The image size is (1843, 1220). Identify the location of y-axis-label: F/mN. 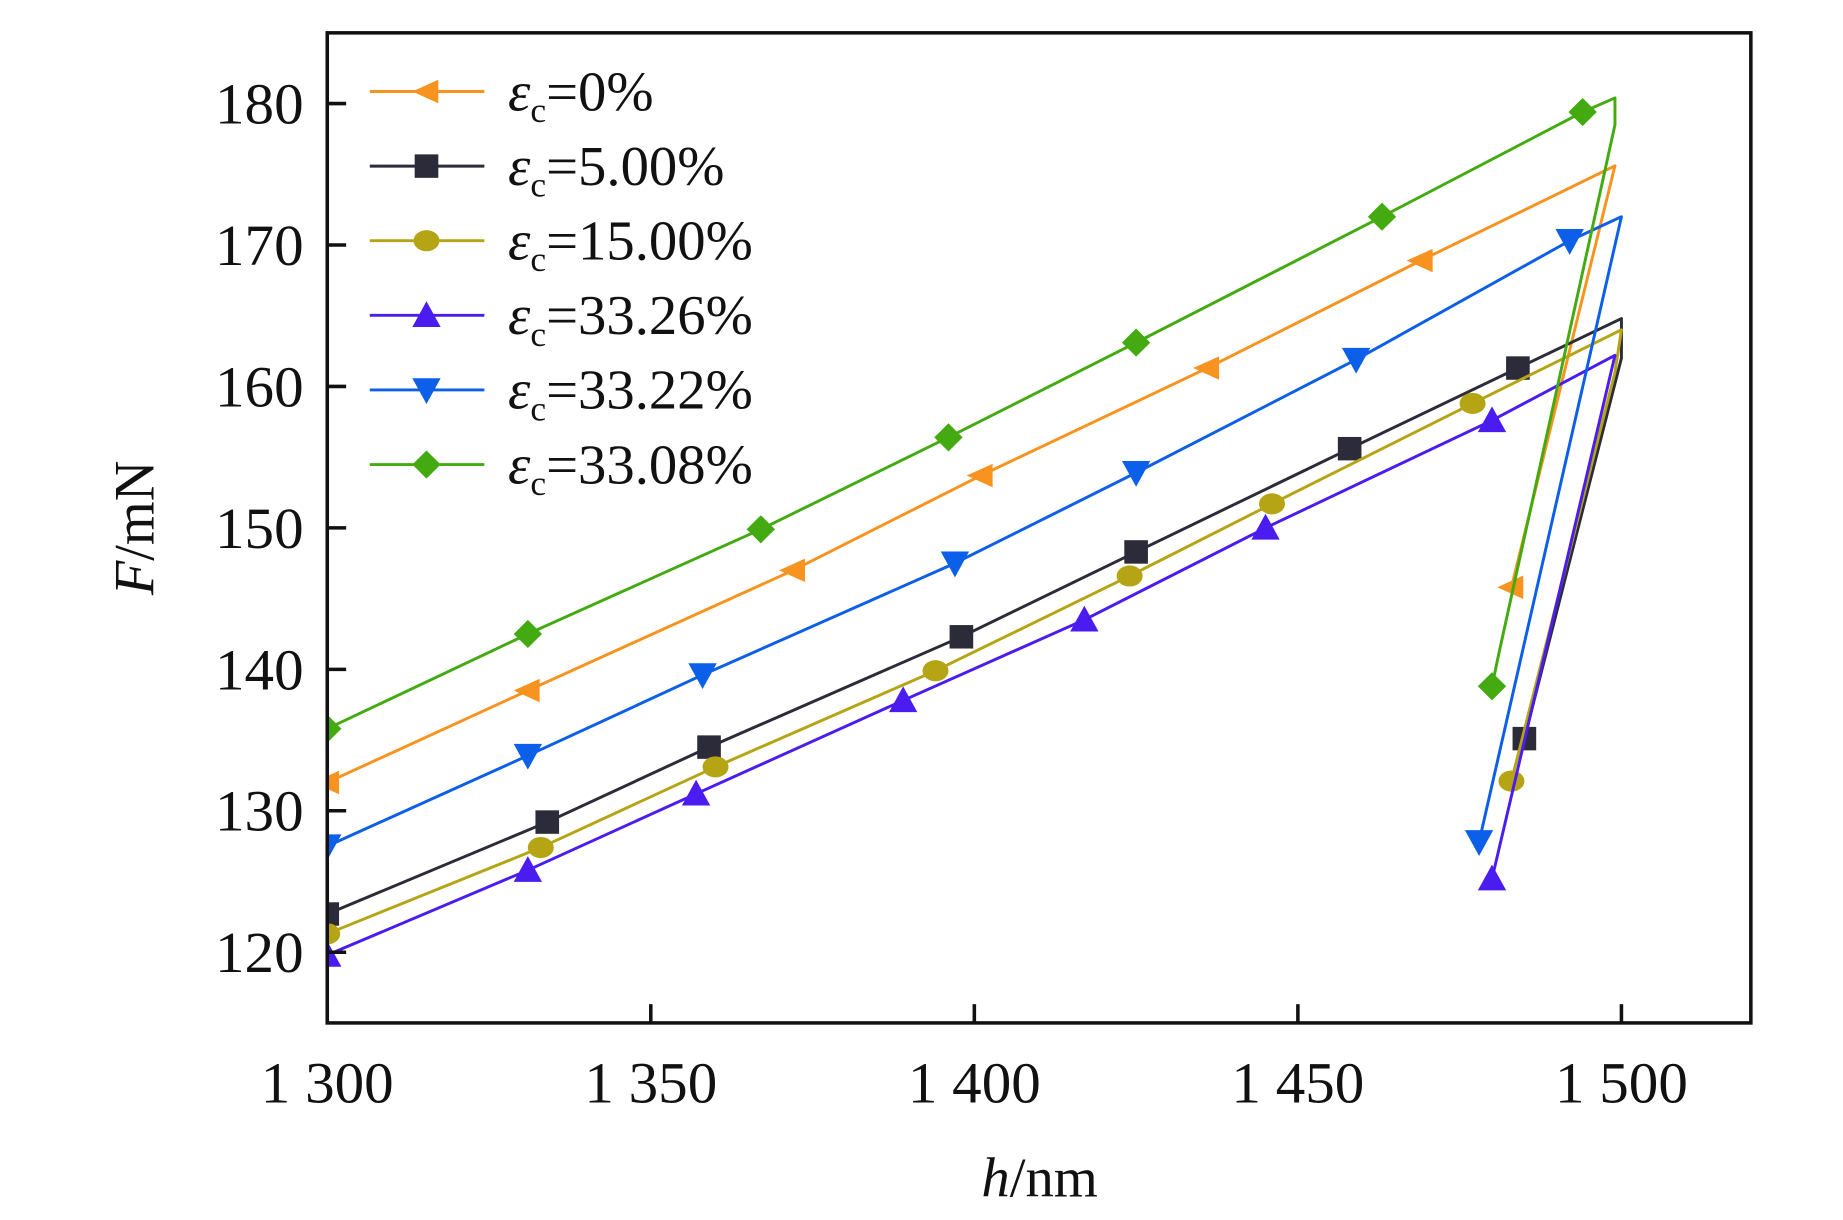
(135, 528).